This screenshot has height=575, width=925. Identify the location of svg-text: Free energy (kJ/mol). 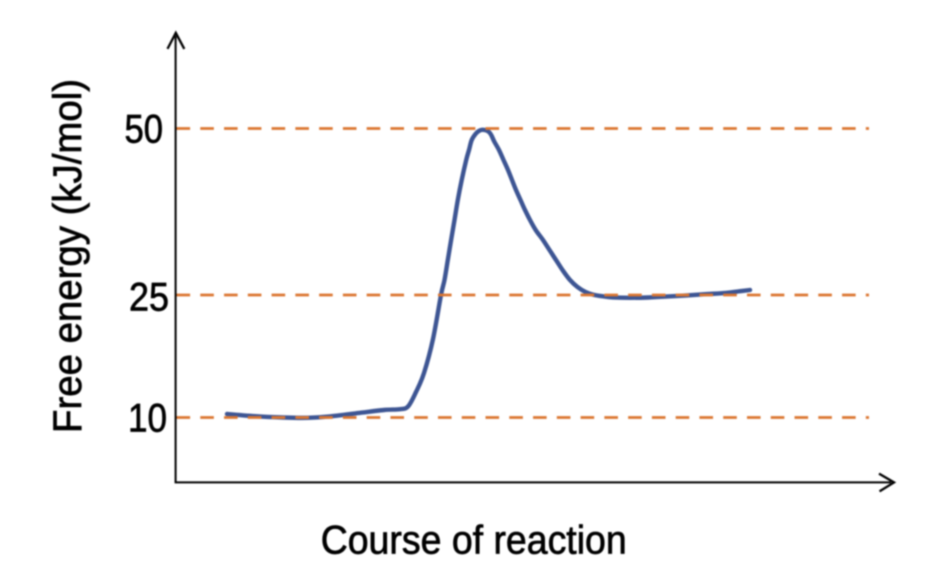
(68, 256).